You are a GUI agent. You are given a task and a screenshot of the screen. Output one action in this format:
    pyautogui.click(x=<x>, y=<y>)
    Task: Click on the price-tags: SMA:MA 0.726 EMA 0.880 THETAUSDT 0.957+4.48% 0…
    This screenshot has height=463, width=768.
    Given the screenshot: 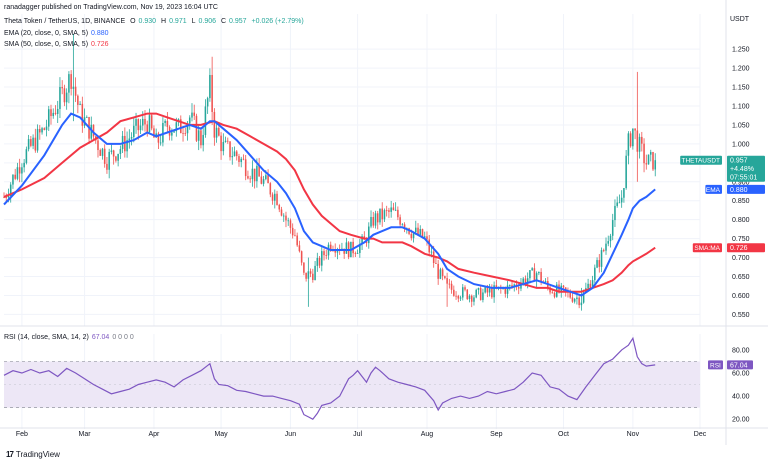 What is the action you would take?
    pyautogui.click(x=722, y=262)
    